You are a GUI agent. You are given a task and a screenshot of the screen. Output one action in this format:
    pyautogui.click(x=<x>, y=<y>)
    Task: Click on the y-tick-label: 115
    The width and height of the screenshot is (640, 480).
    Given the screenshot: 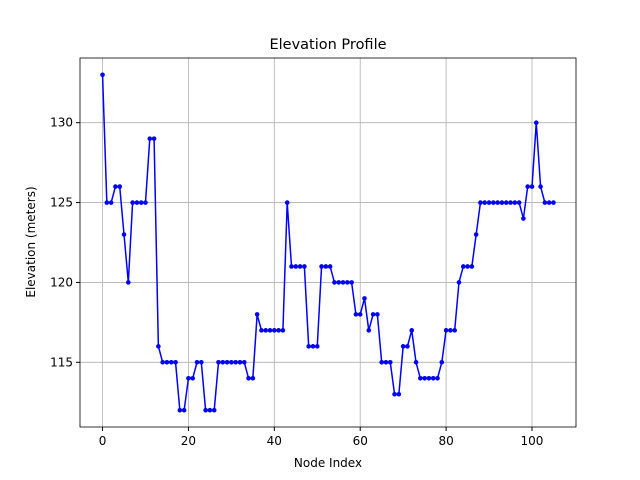 What is the action you would take?
    pyautogui.click(x=61, y=362)
    